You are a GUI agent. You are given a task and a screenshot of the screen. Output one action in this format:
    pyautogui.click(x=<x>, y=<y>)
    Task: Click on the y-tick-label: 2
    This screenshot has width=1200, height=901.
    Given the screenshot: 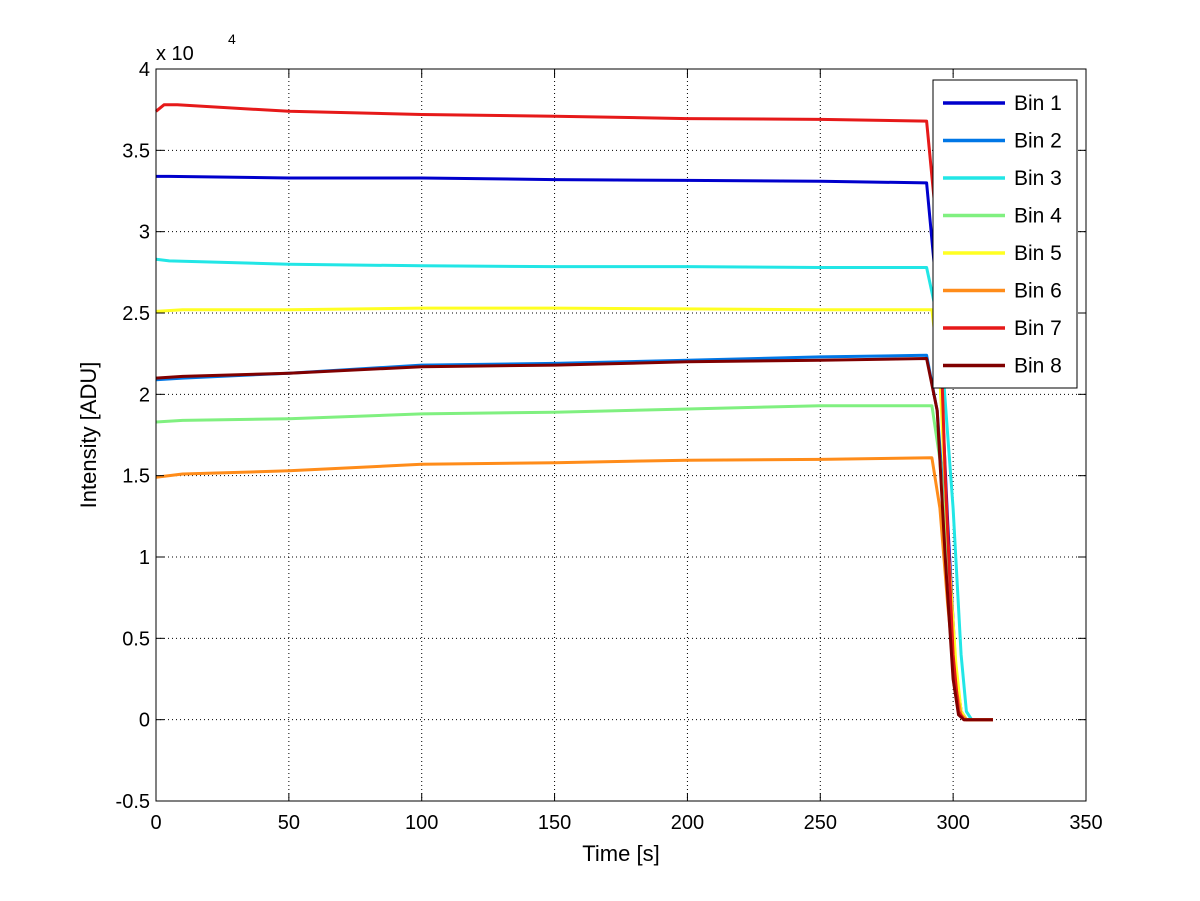 What is the action you would take?
    pyautogui.click(x=144, y=395)
    